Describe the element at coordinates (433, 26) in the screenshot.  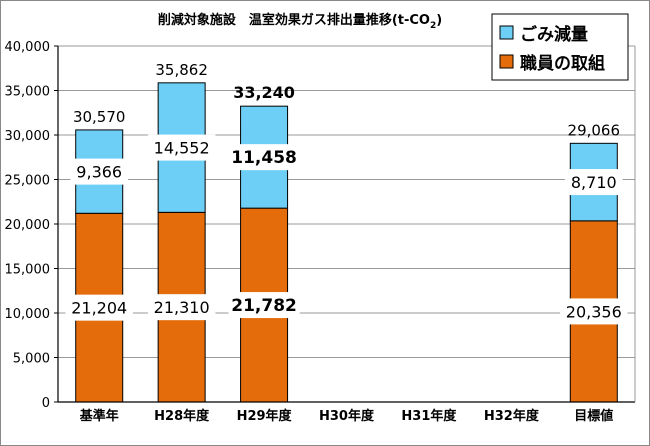
I see `chart-title-subscript: 2` at that location.